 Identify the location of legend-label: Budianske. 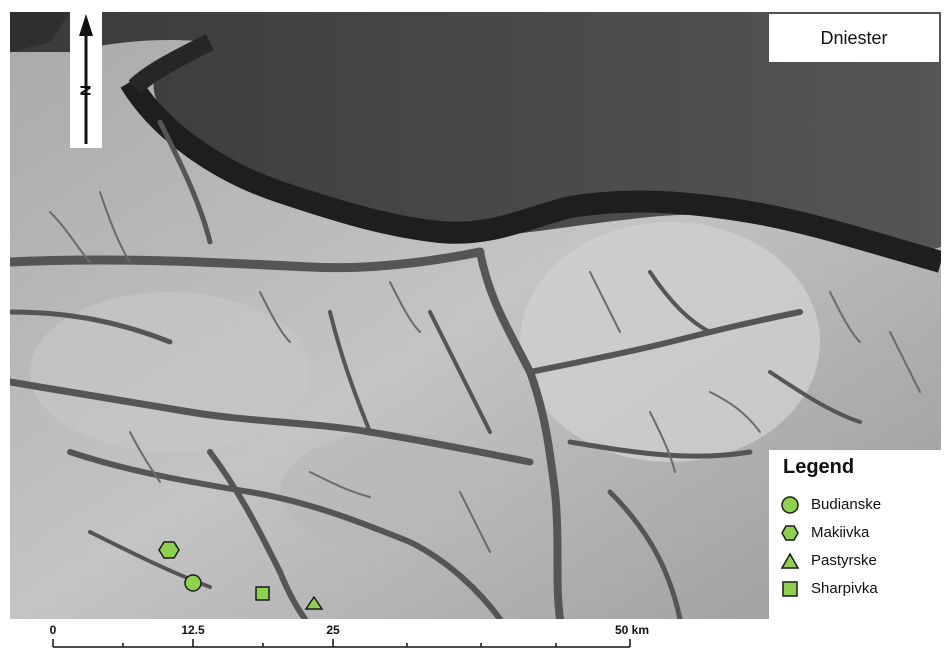
(846, 504).